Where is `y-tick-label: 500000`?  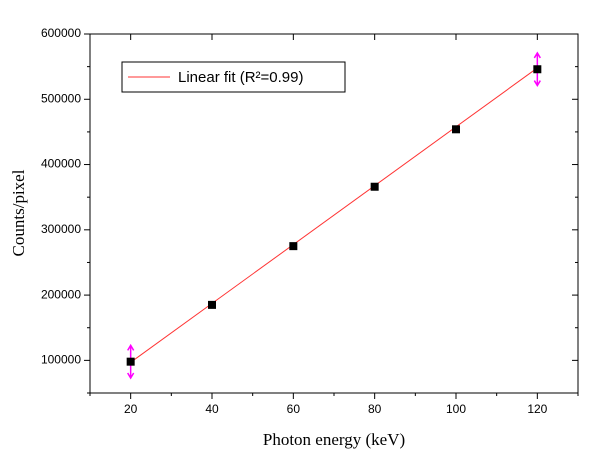
y-tick-label: 500000 is located at coordinates (61, 98).